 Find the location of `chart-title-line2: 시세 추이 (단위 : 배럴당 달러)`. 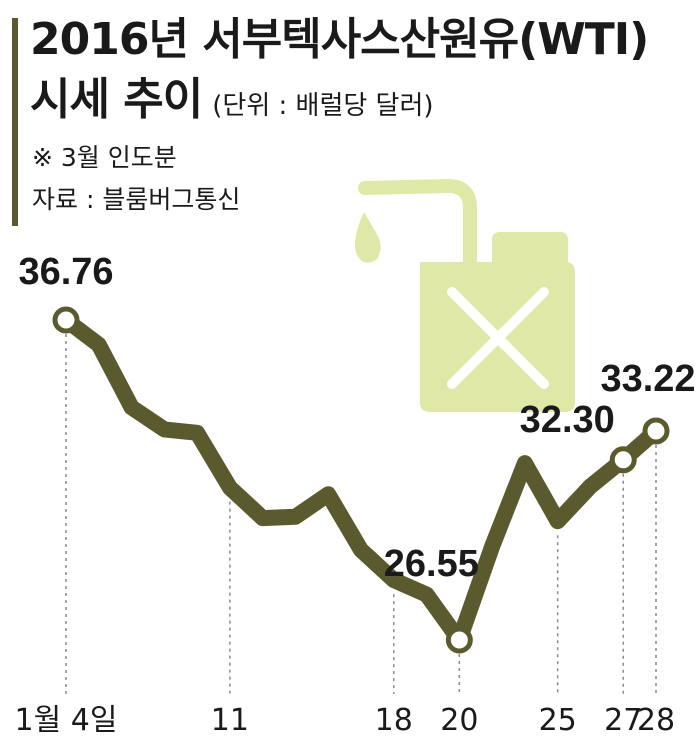

chart-title-line2: 시세 추이 (단위 : 배럴당 달러) is located at coordinates (232, 103).